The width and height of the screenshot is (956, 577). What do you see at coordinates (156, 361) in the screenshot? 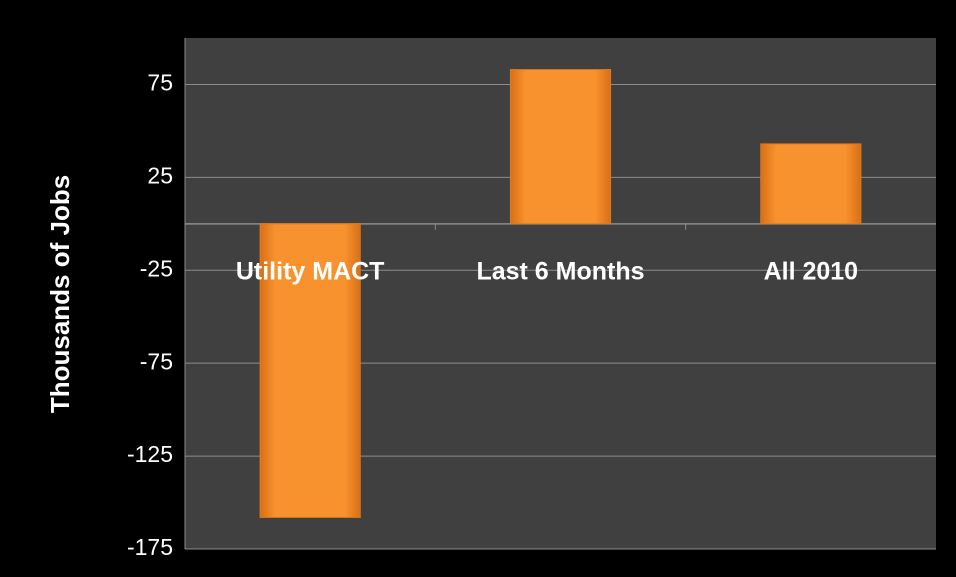
I see `y-tick-label: -75` at bounding box center [156, 361].